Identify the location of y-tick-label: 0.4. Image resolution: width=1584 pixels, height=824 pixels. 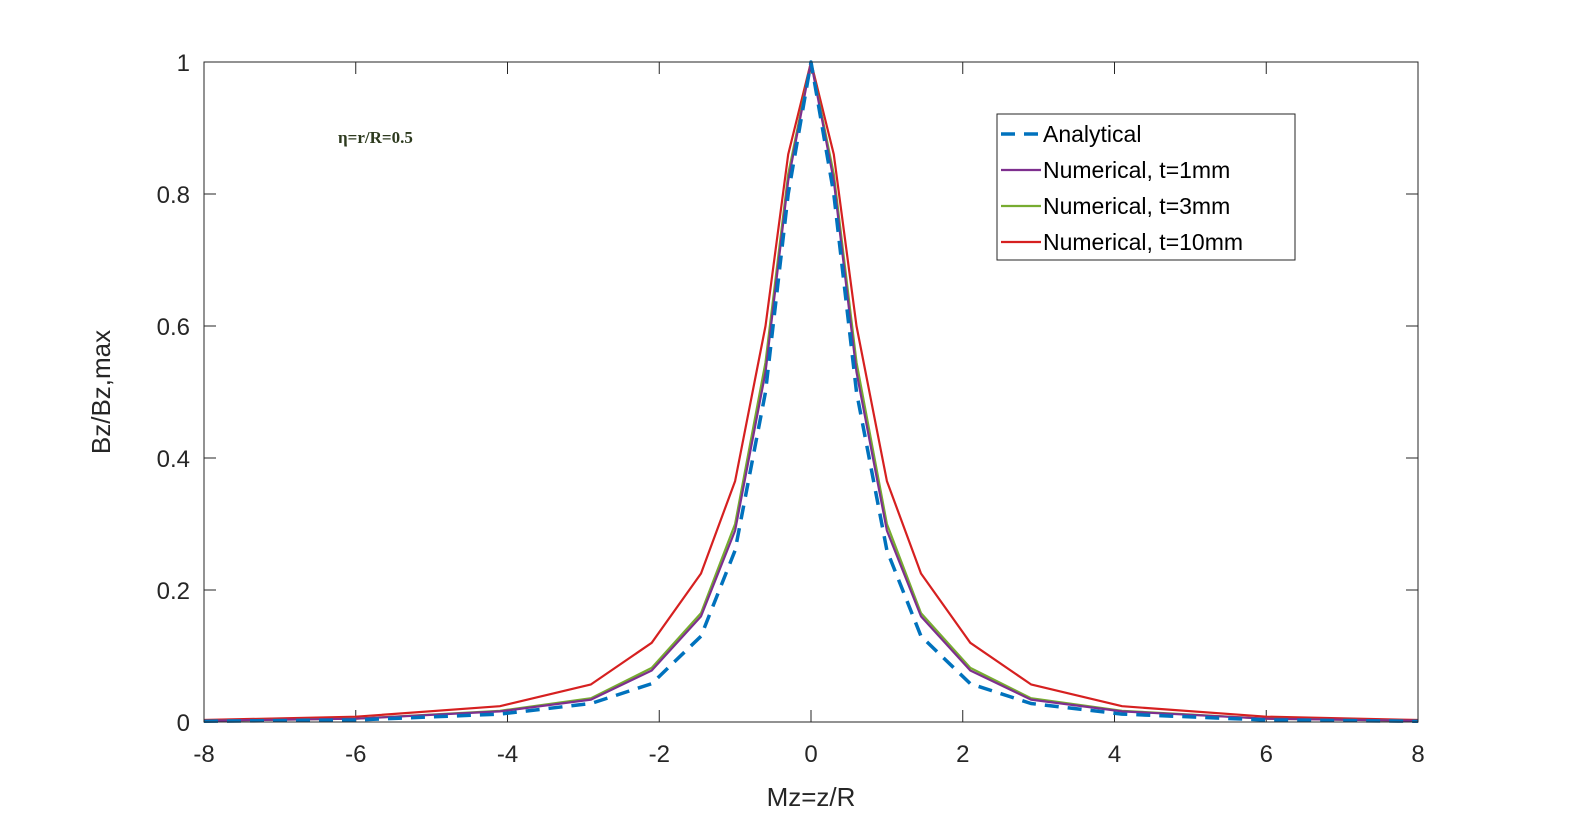
(173, 459).